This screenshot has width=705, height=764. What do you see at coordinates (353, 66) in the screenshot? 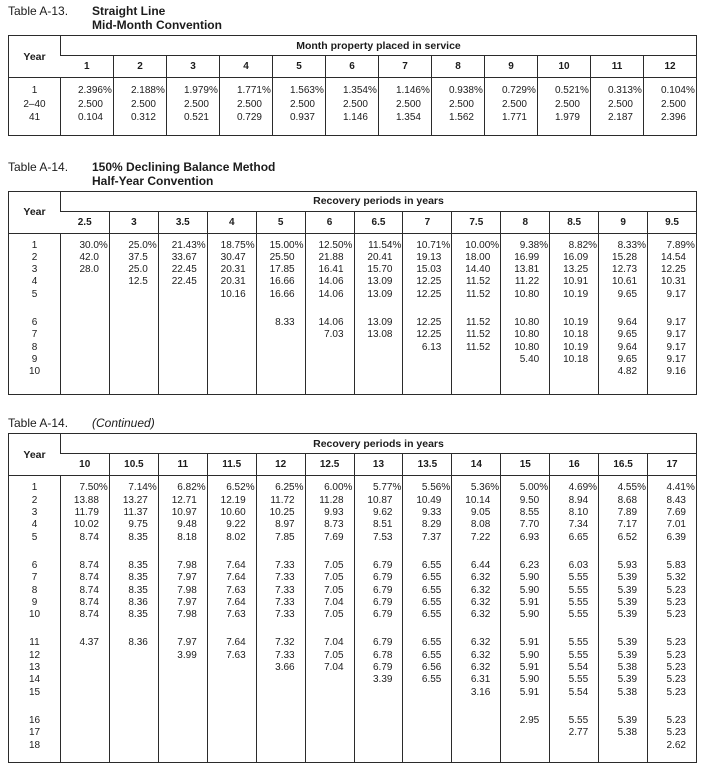
I see `header-row-columns: 1 2 3 4 5 6 7 8 9 10 11 12` at bounding box center [353, 66].